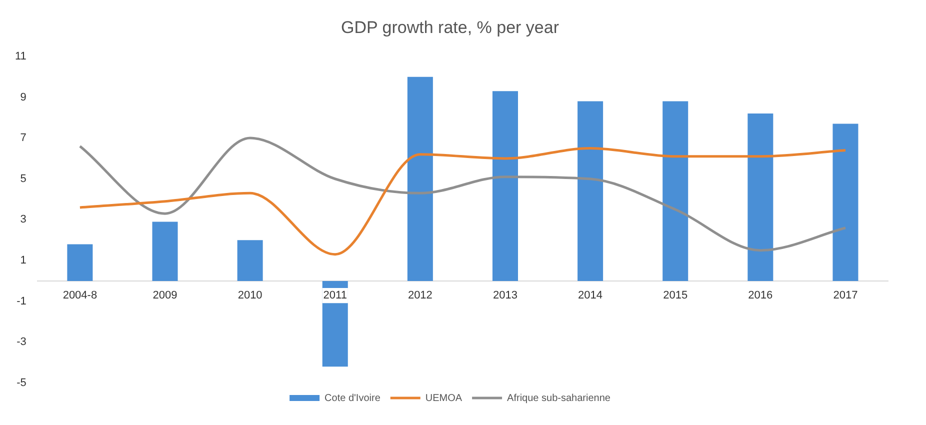 This screenshot has width=926, height=425. Describe the element at coordinates (21, 383) in the screenshot. I see `y-tick-label: -5` at that location.